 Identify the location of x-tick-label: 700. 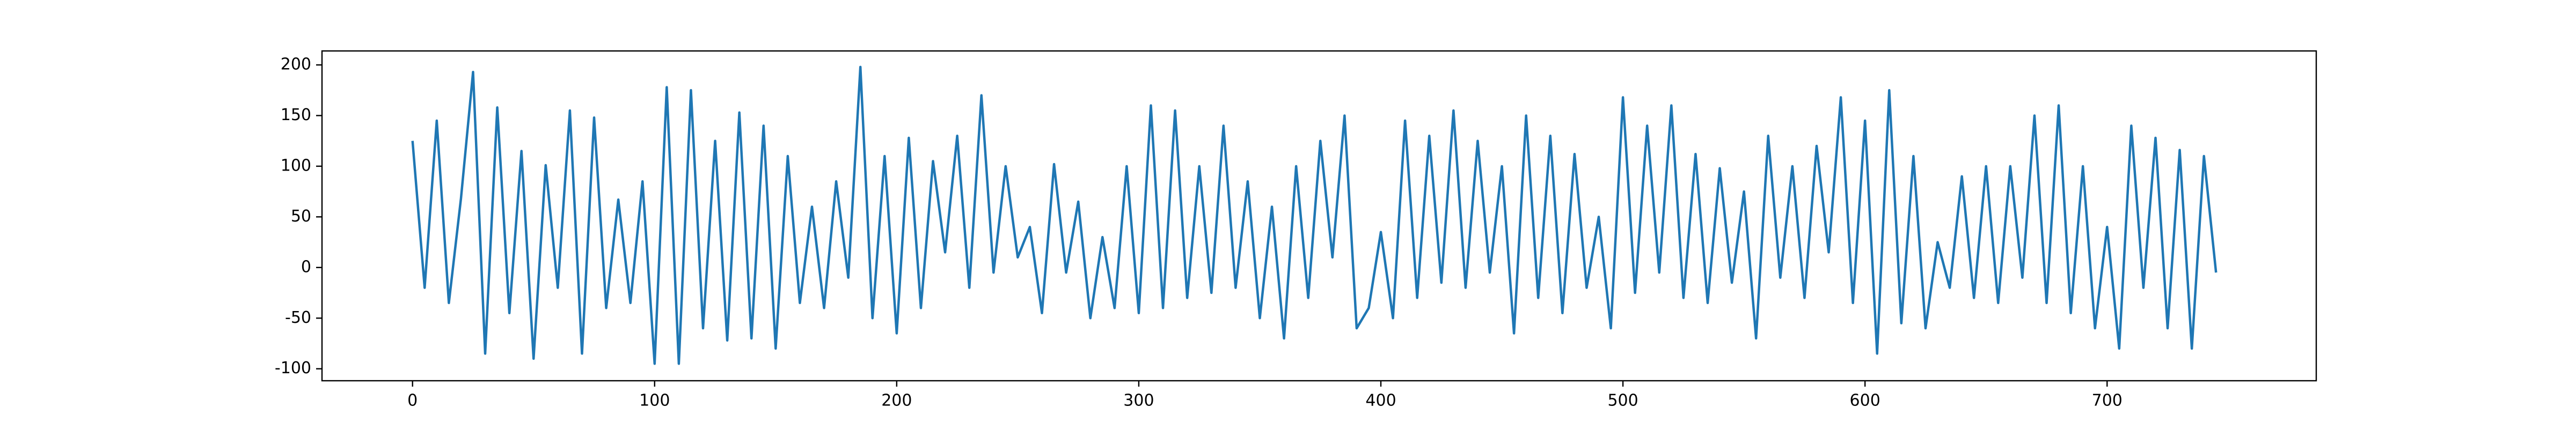
(2107, 400).